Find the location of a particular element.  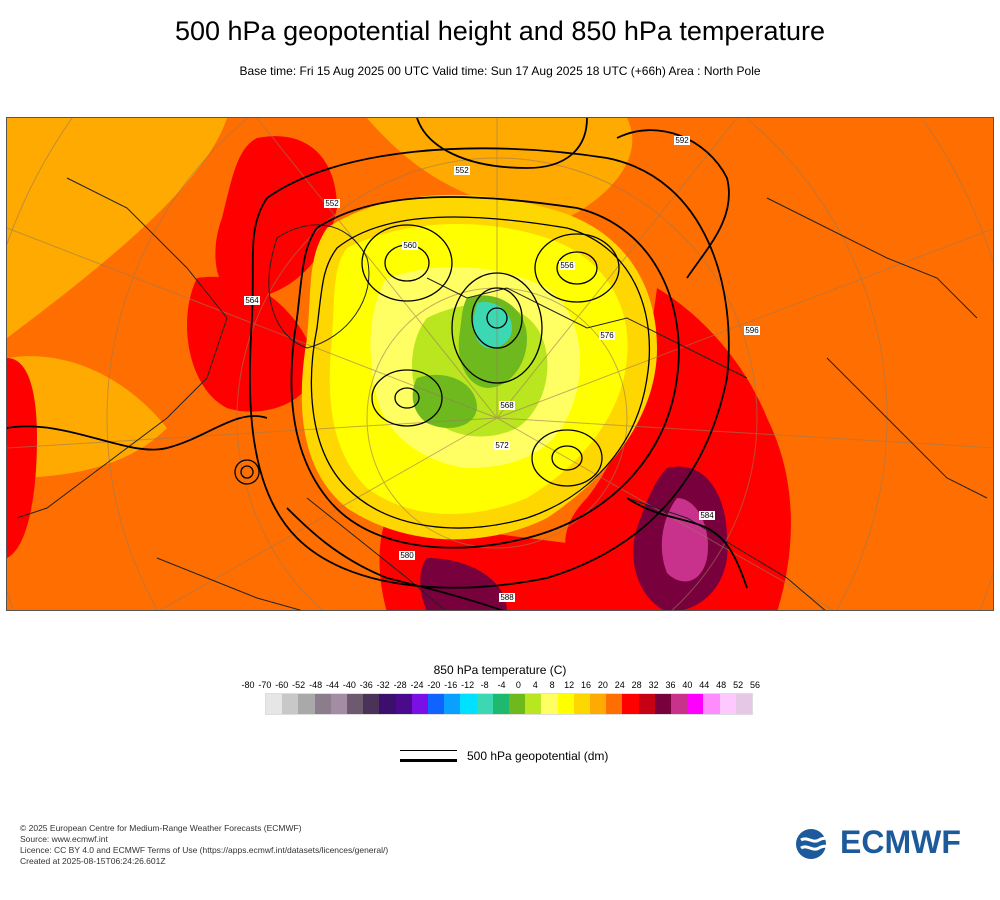

colorbar-tick-label: -60 is located at coordinates (282, 685).